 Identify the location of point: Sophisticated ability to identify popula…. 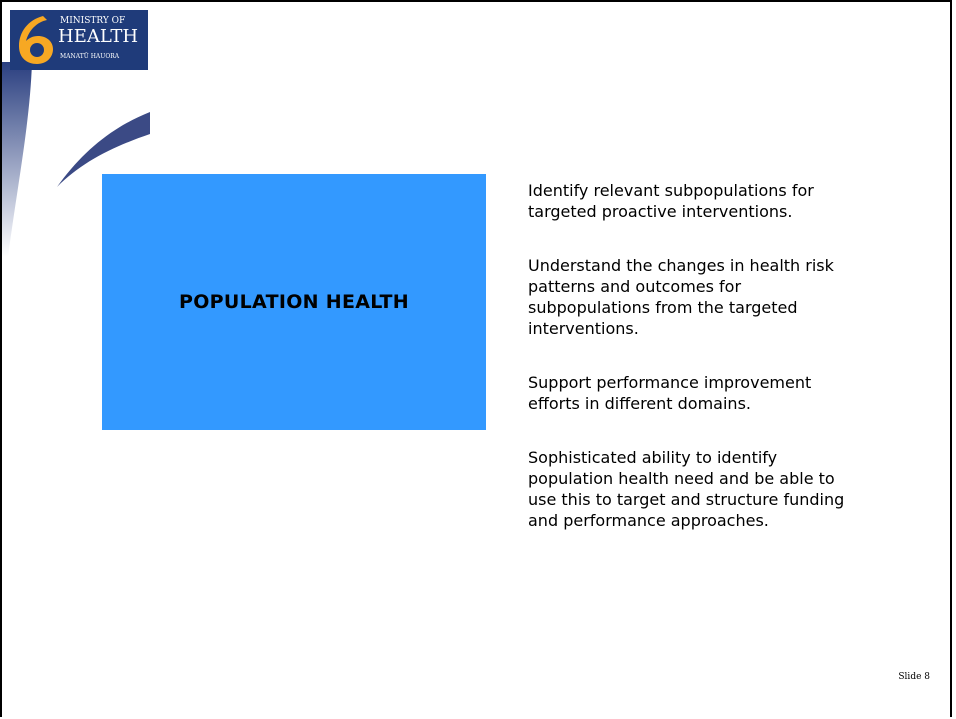
(686, 489).